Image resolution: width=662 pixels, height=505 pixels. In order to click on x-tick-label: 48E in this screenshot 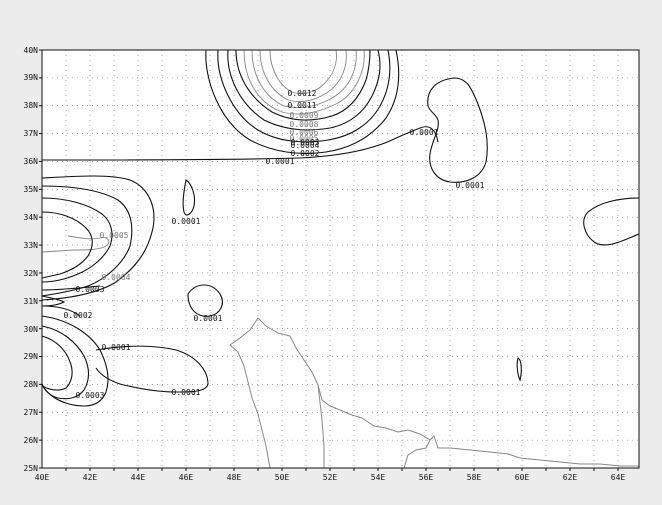, I will do `click(234, 477)`.